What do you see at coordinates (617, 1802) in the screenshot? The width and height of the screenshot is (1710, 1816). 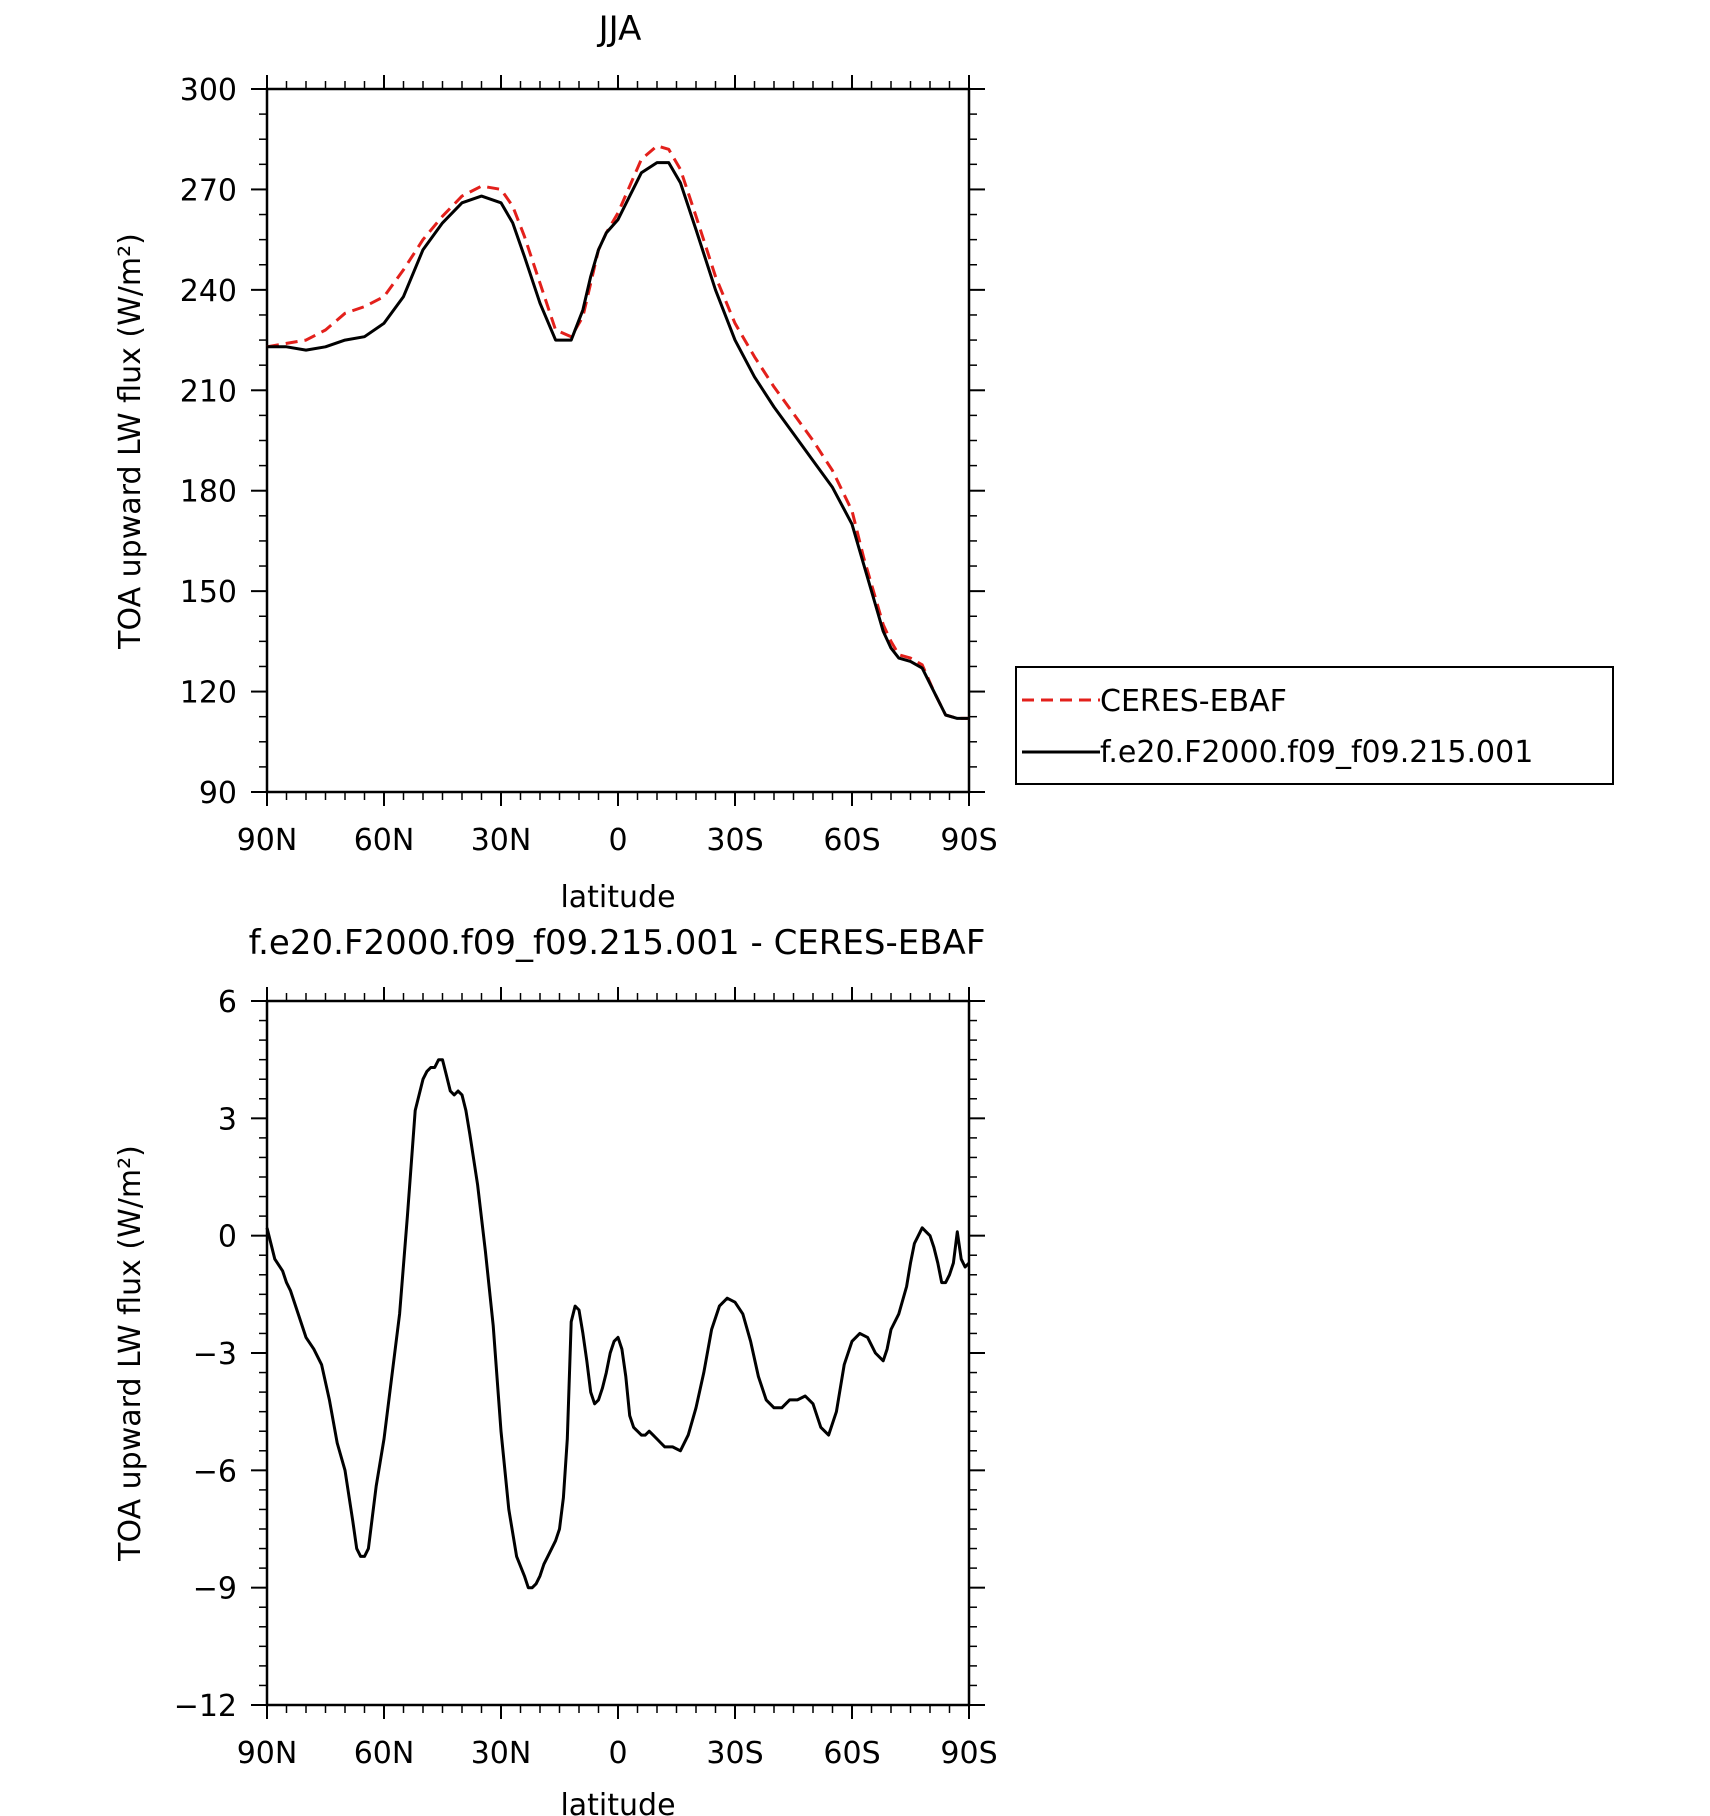 I see `bottom-x-axis-label: latitude` at bounding box center [617, 1802].